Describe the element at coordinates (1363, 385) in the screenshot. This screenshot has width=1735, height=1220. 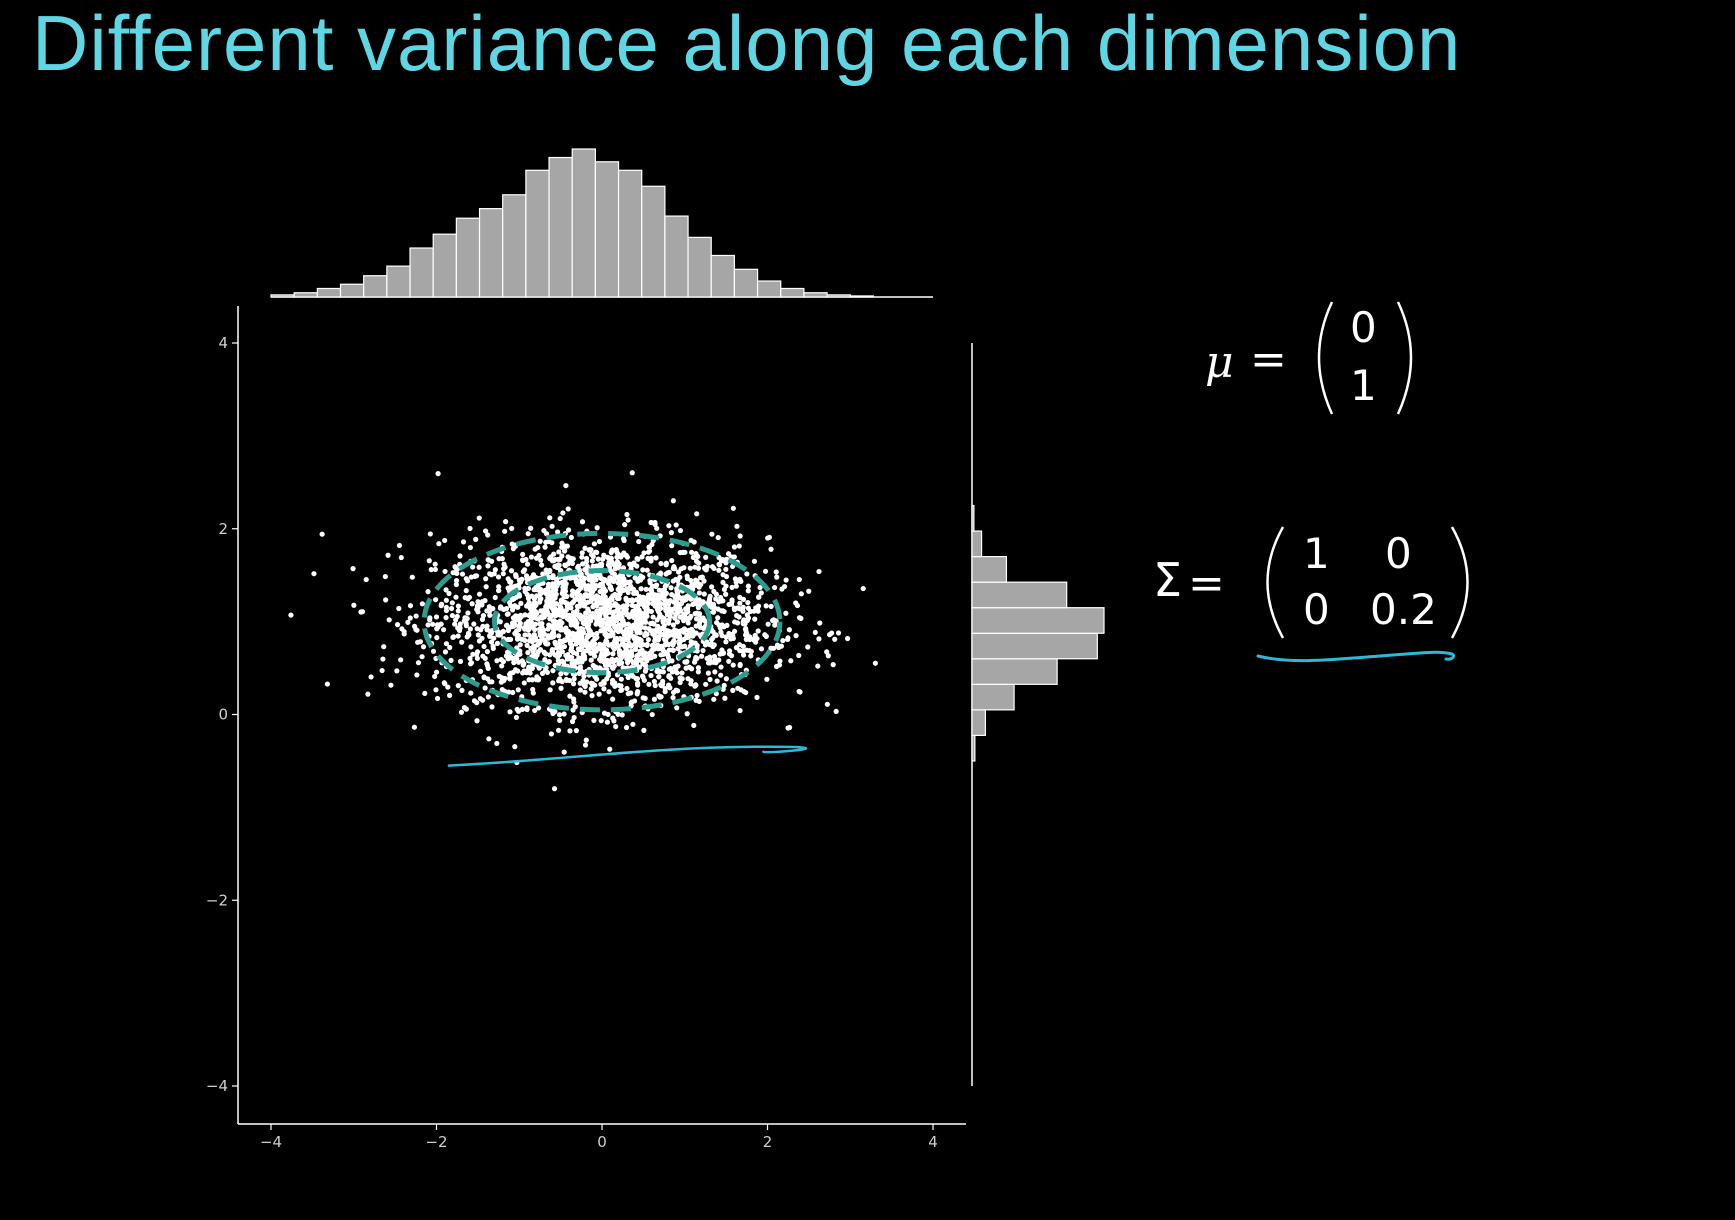
I see `mu-entry-1: 1` at that location.